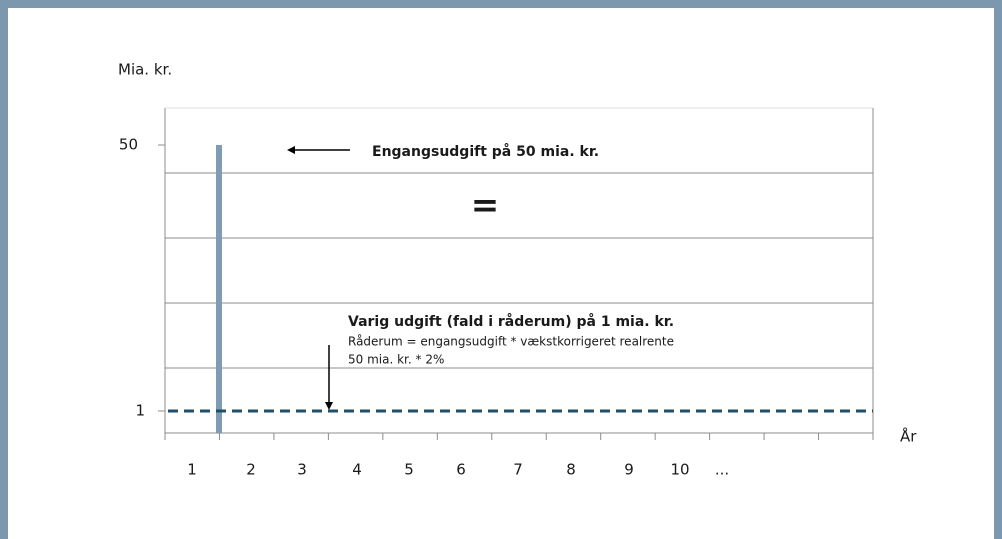  I want to click on x-axis-label: År, so click(908, 436).